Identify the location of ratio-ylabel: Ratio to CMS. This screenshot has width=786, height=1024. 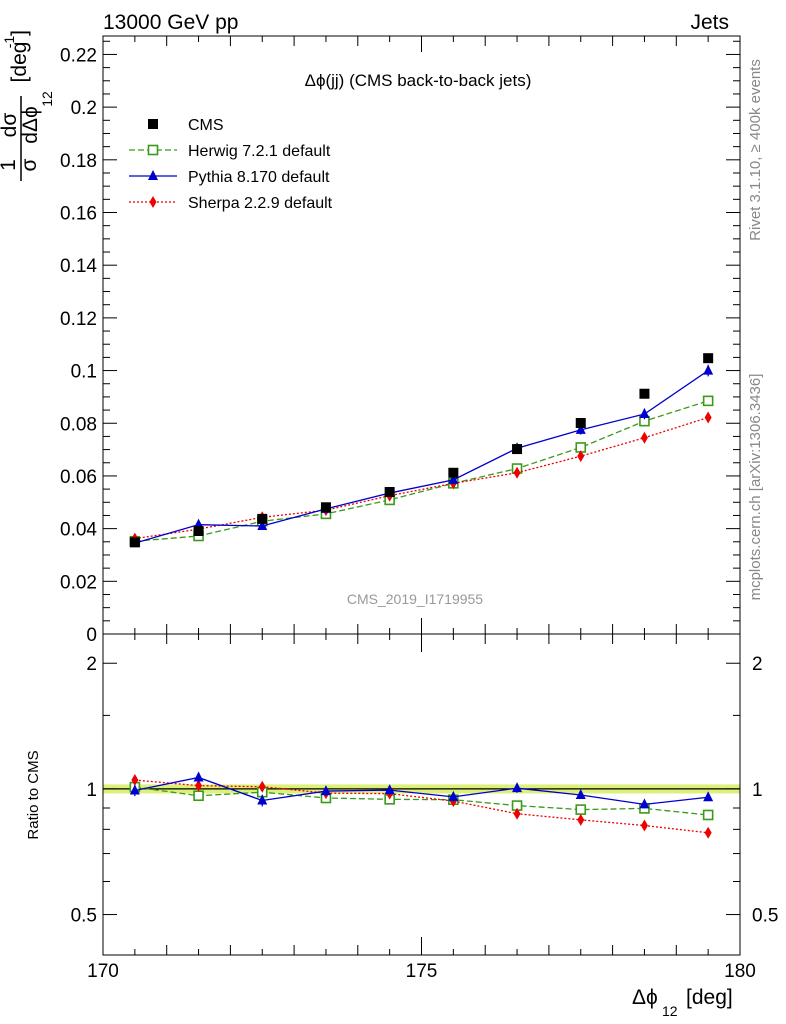
(33, 794).